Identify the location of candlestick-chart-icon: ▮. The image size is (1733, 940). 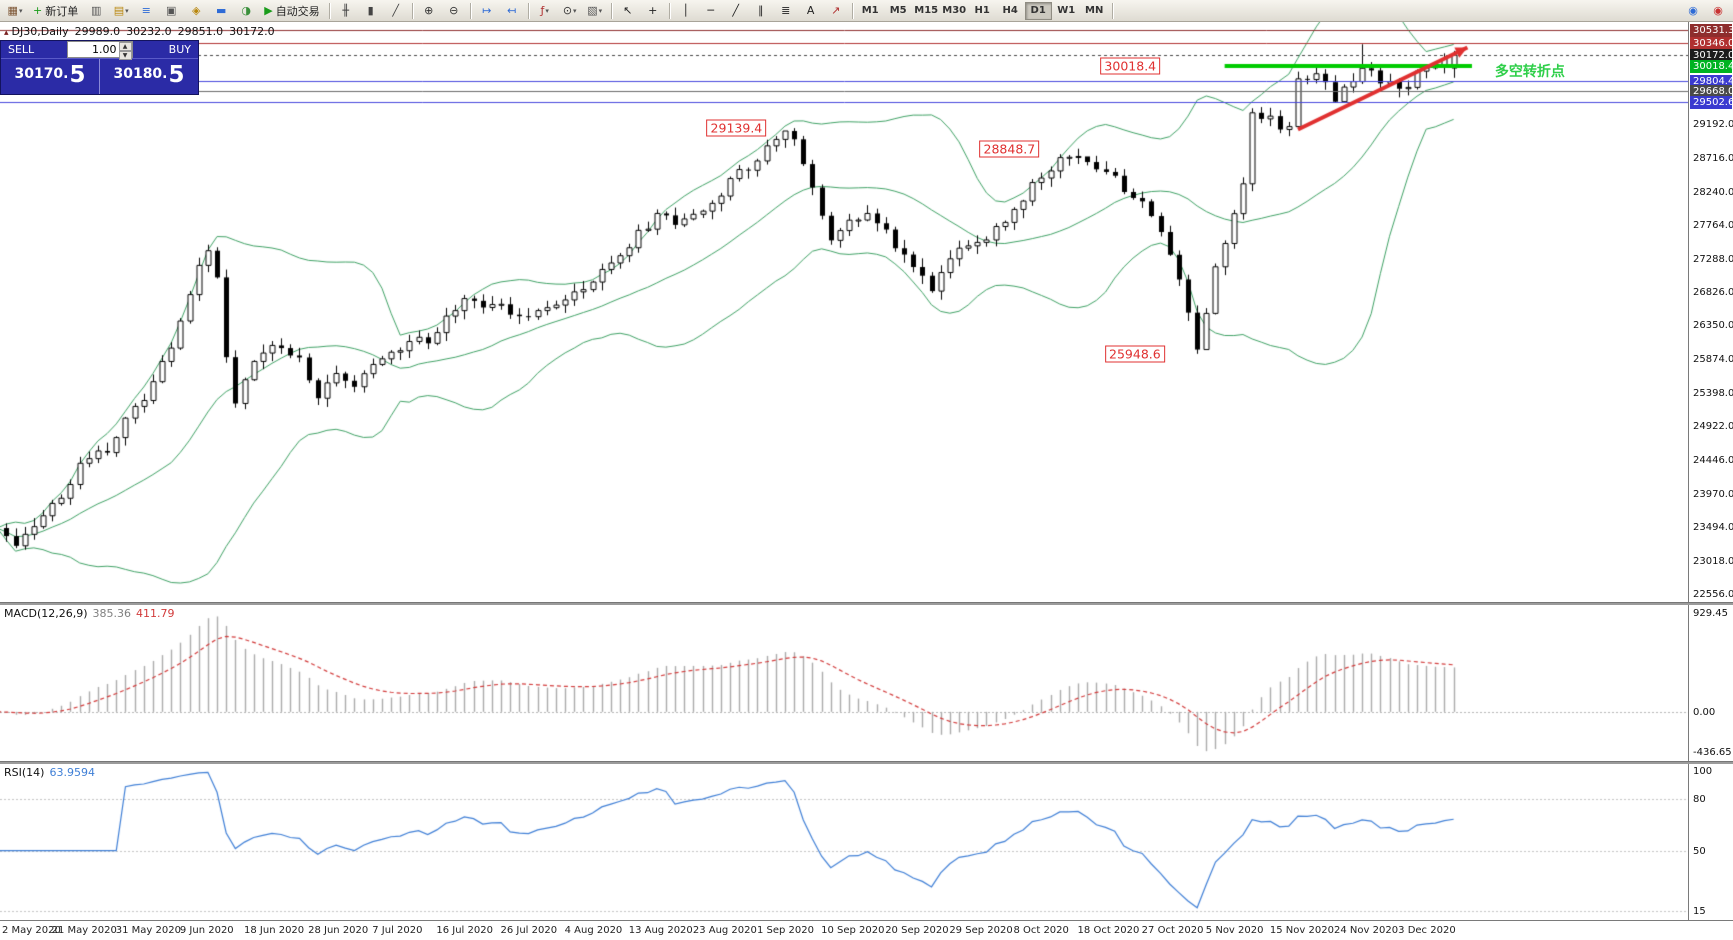
(371, 10).